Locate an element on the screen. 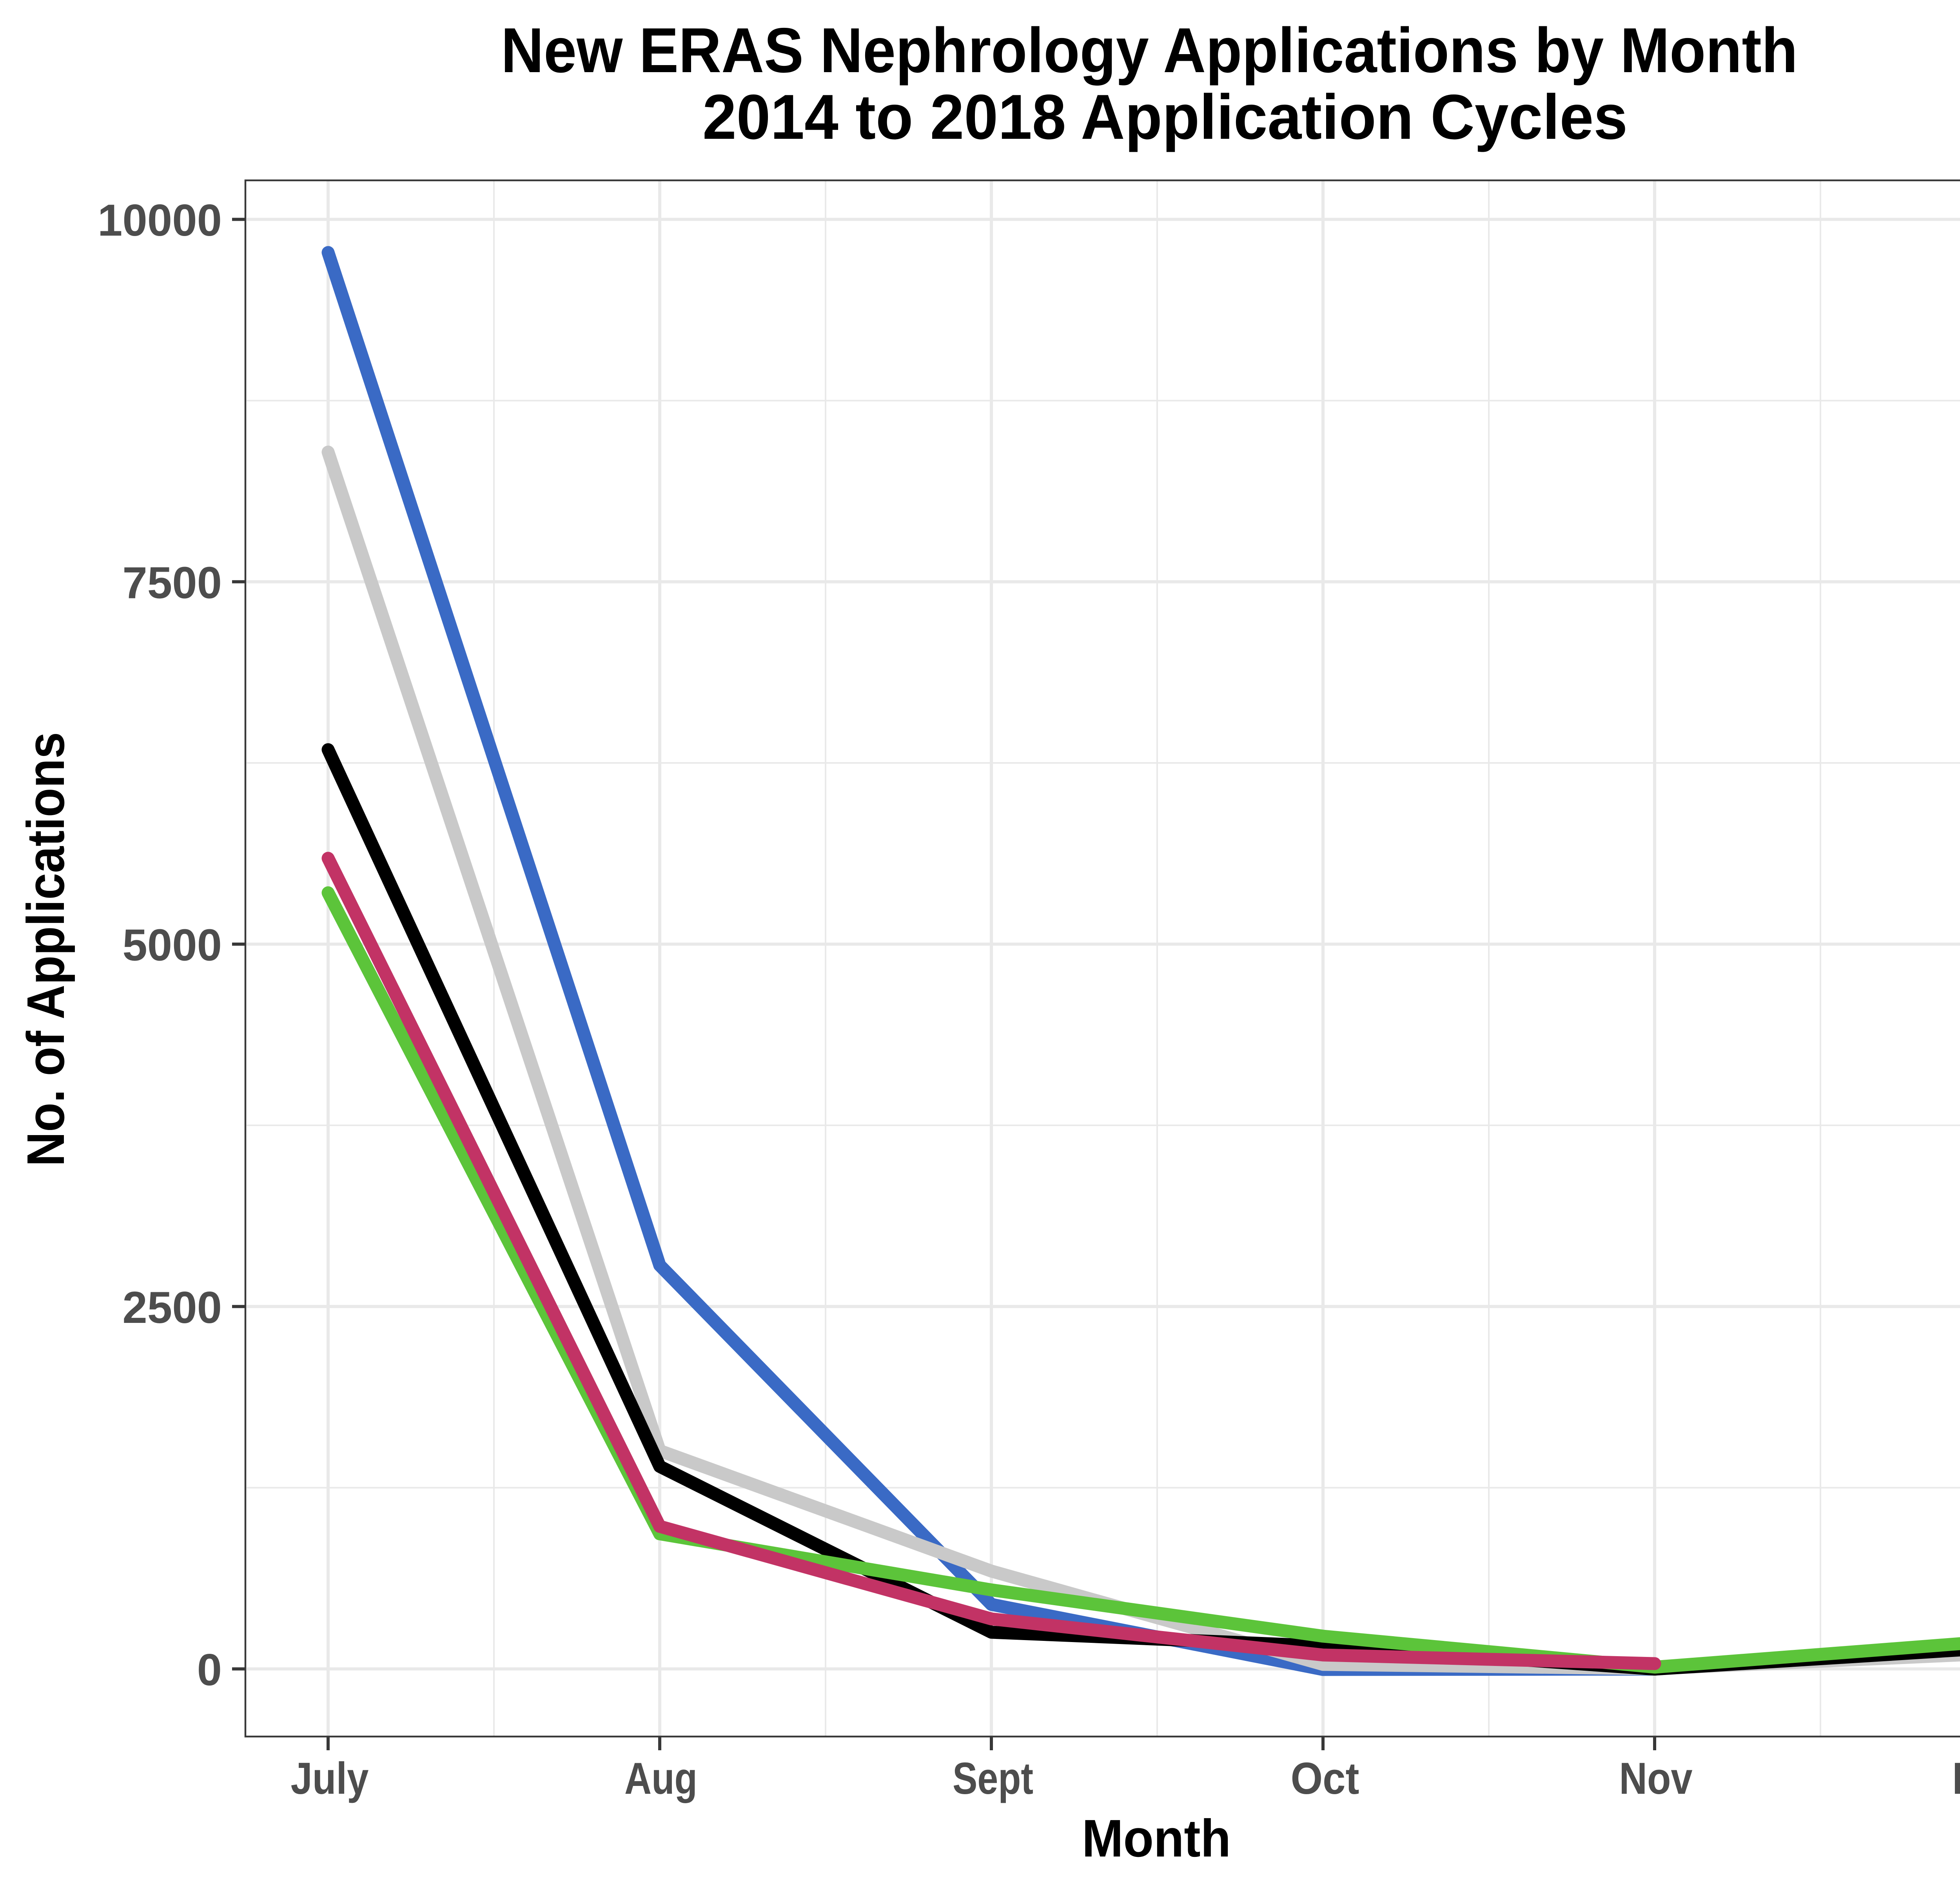  svg-text: 10000 is located at coordinates (160, 220).